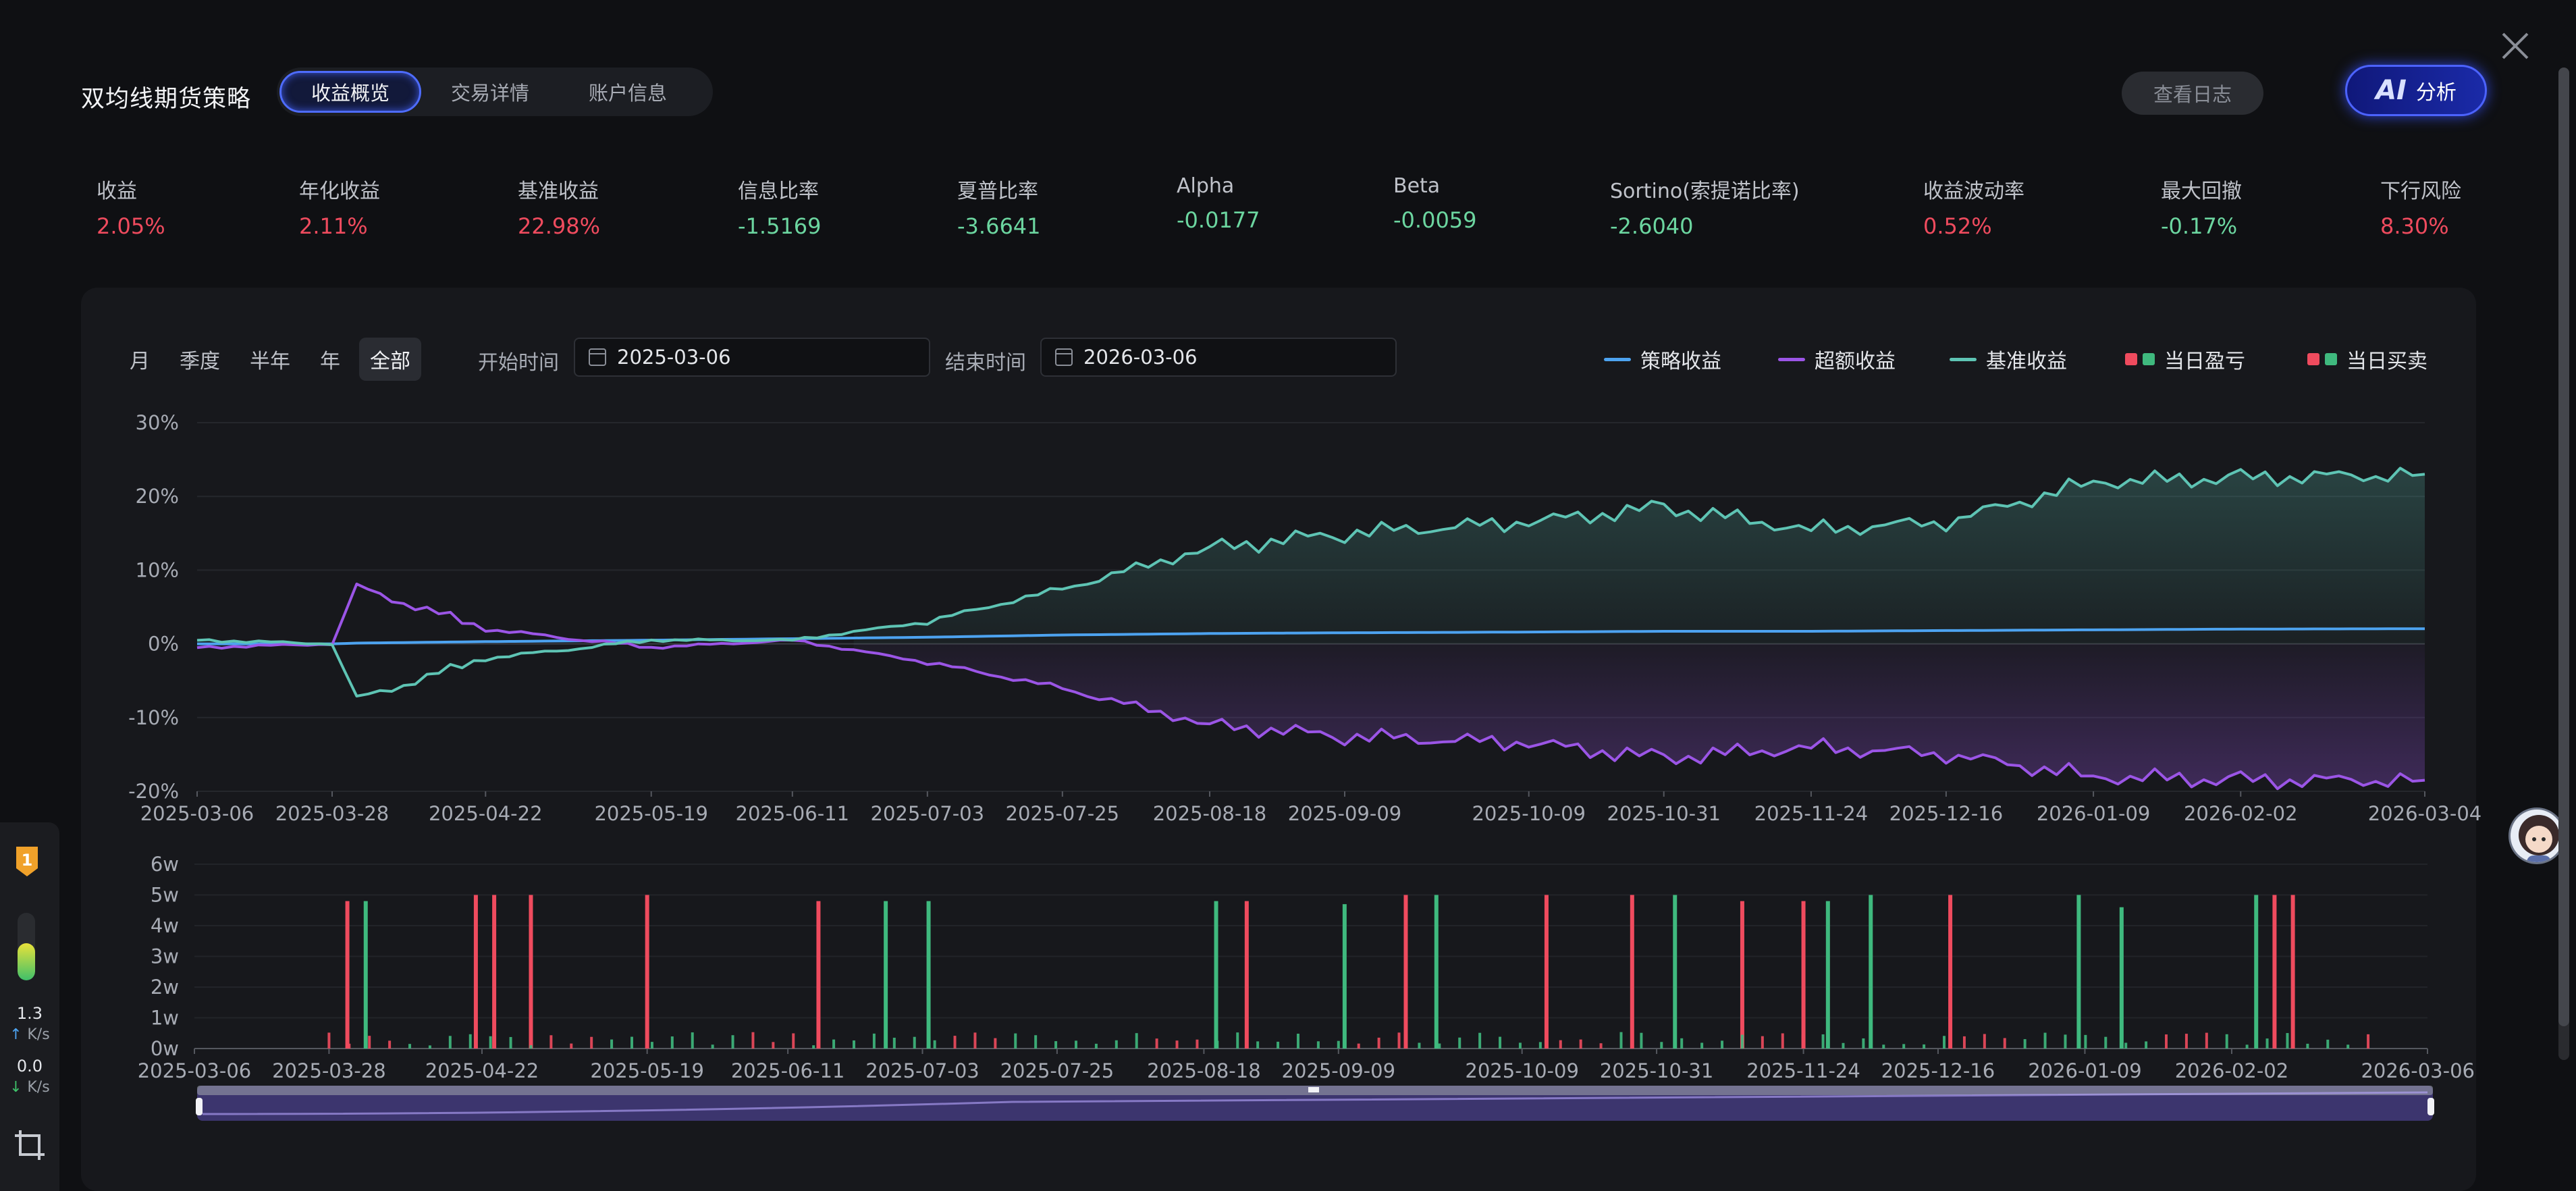 The image size is (2576, 1191). I want to click on legend-label: 超额收益, so click(1855, 362).